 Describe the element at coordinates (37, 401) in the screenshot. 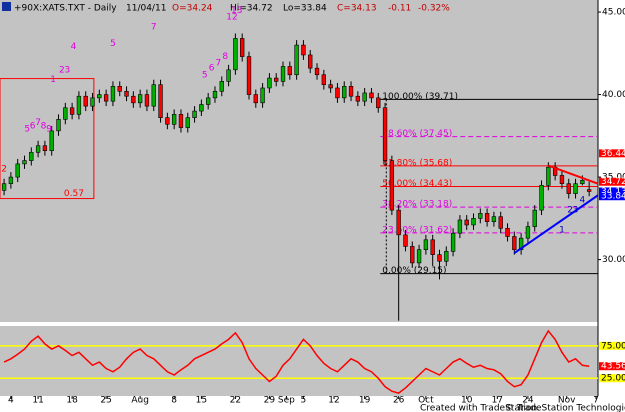

I see `x-tick-label: 11` at that location.